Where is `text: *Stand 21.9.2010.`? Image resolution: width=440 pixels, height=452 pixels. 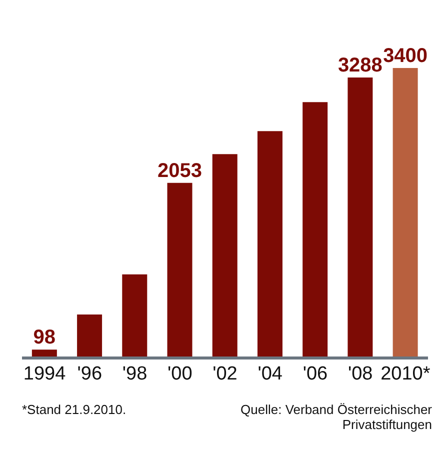 text: *Stand 21.9.2010. is located at coordinates (74, 410).